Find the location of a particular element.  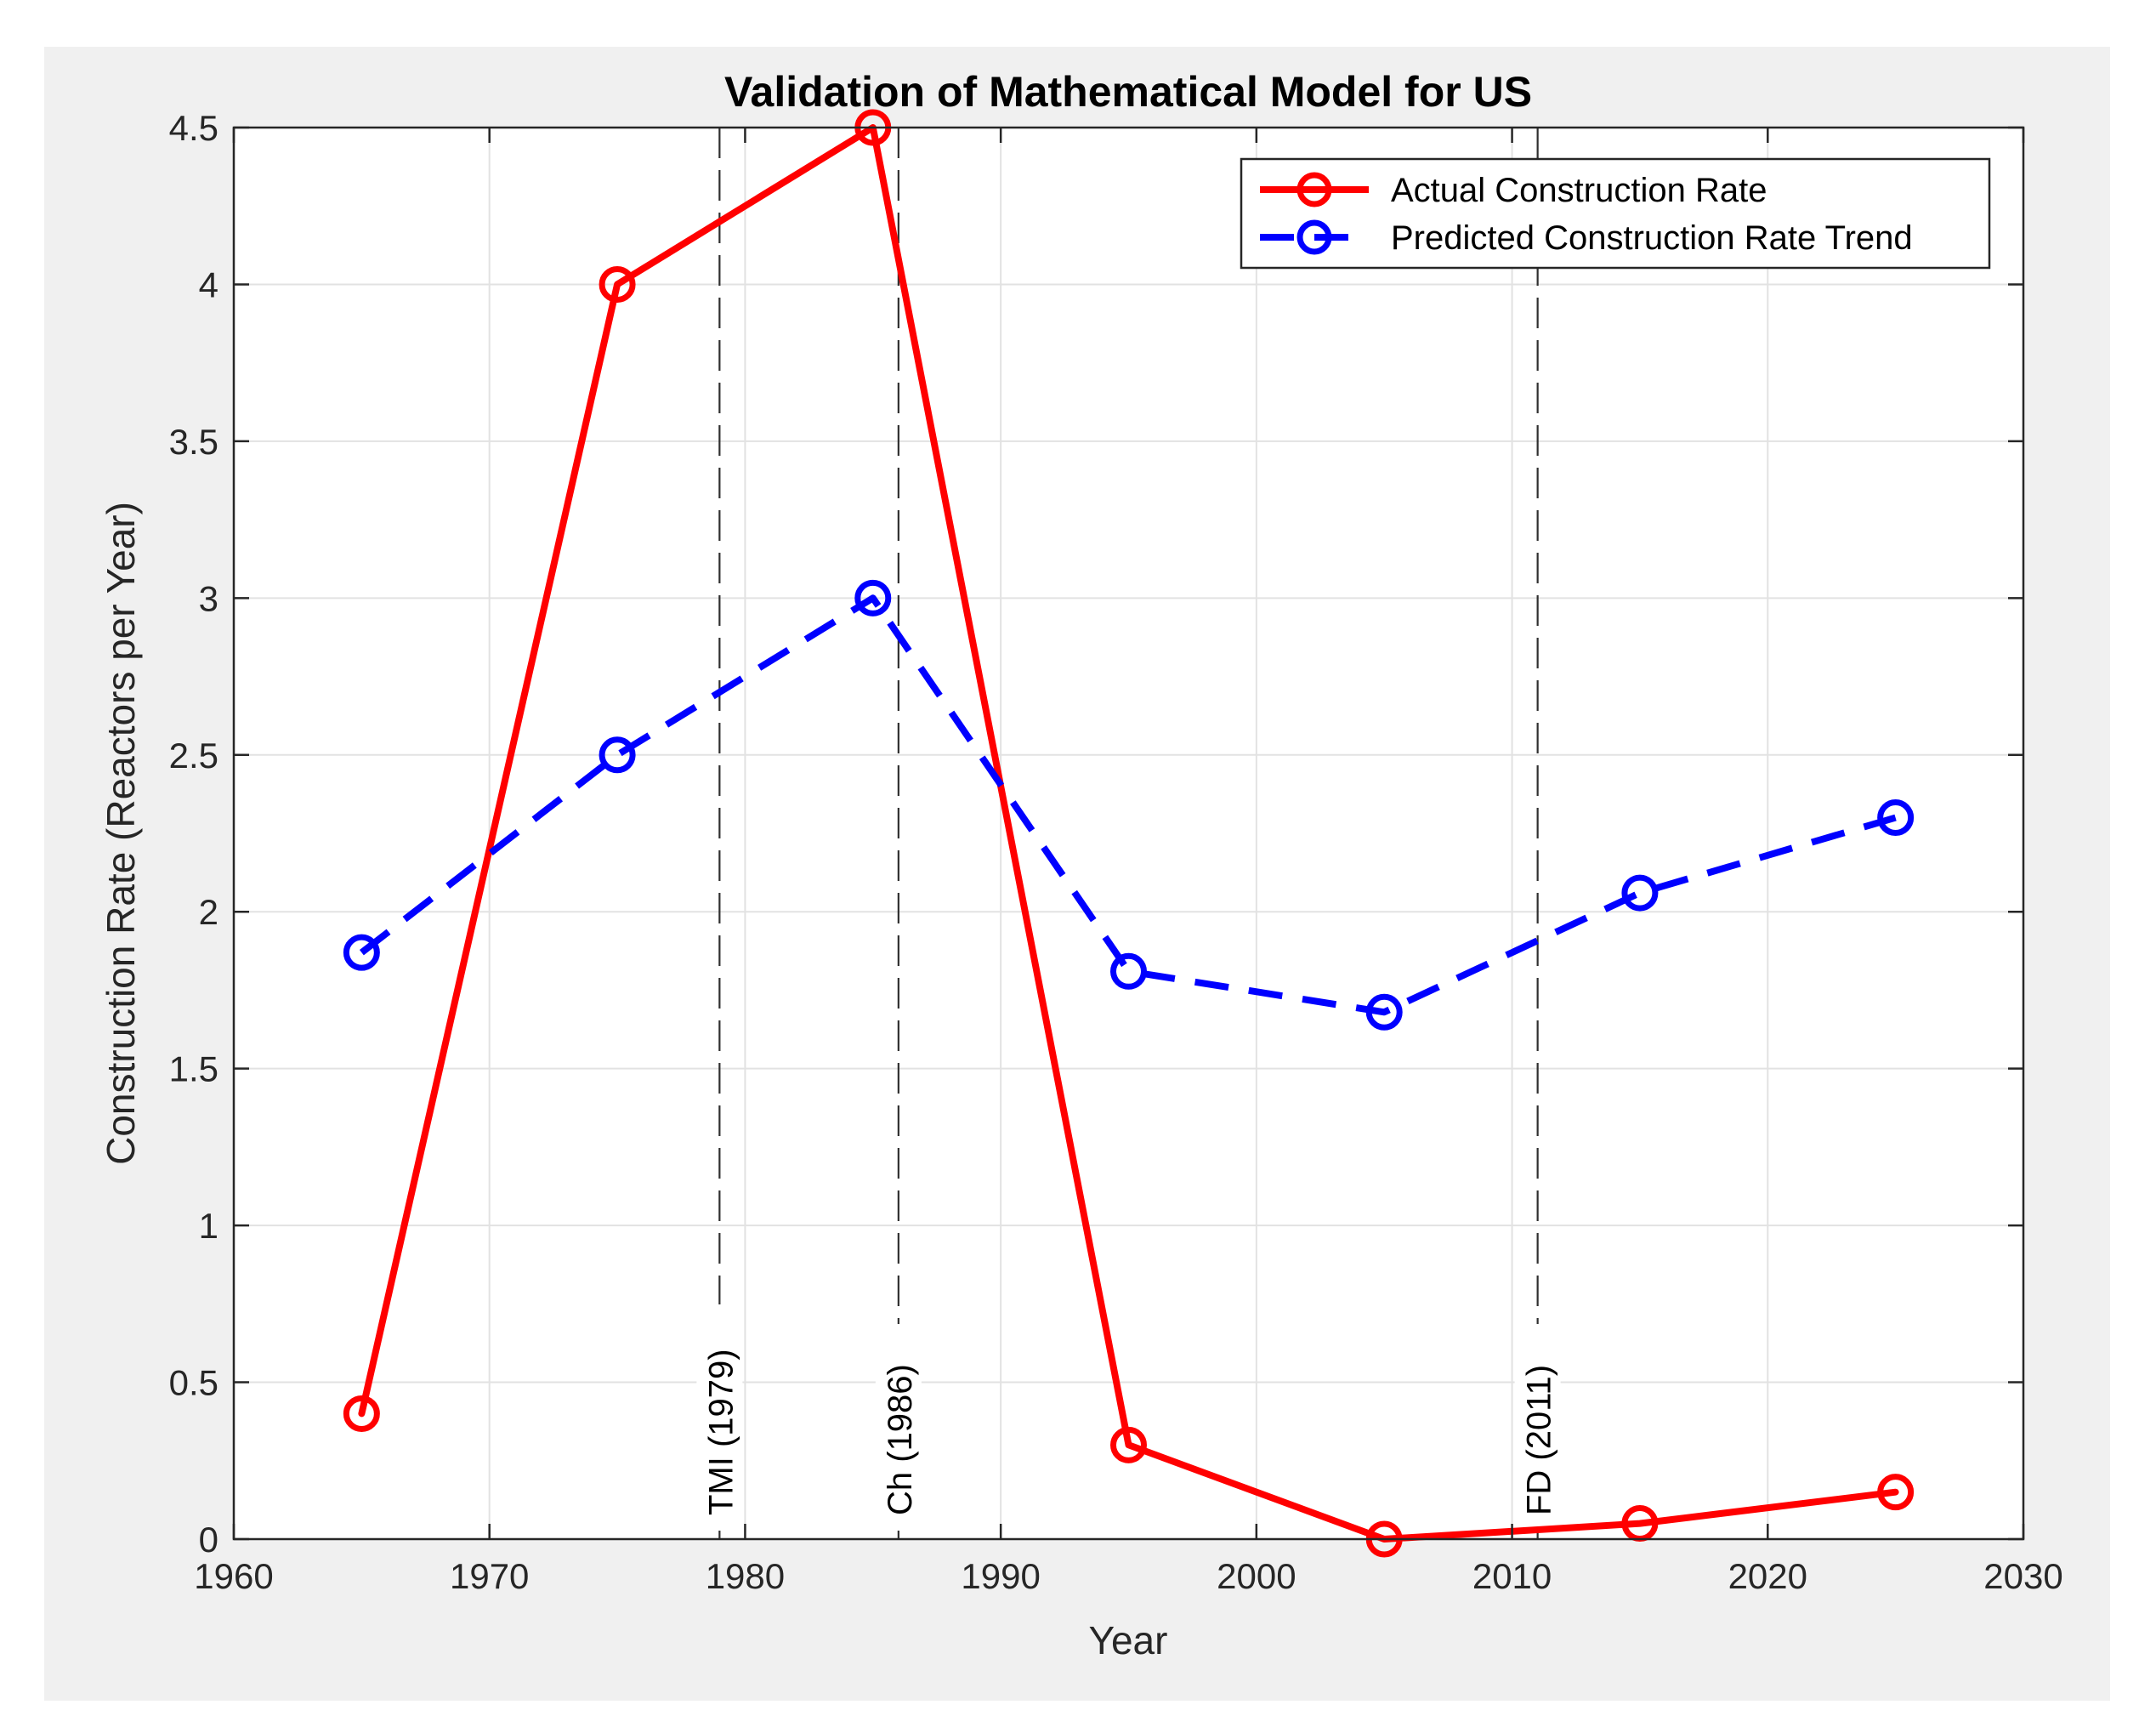

y-tick-label: 1 is located at coordinates (209, 1226).